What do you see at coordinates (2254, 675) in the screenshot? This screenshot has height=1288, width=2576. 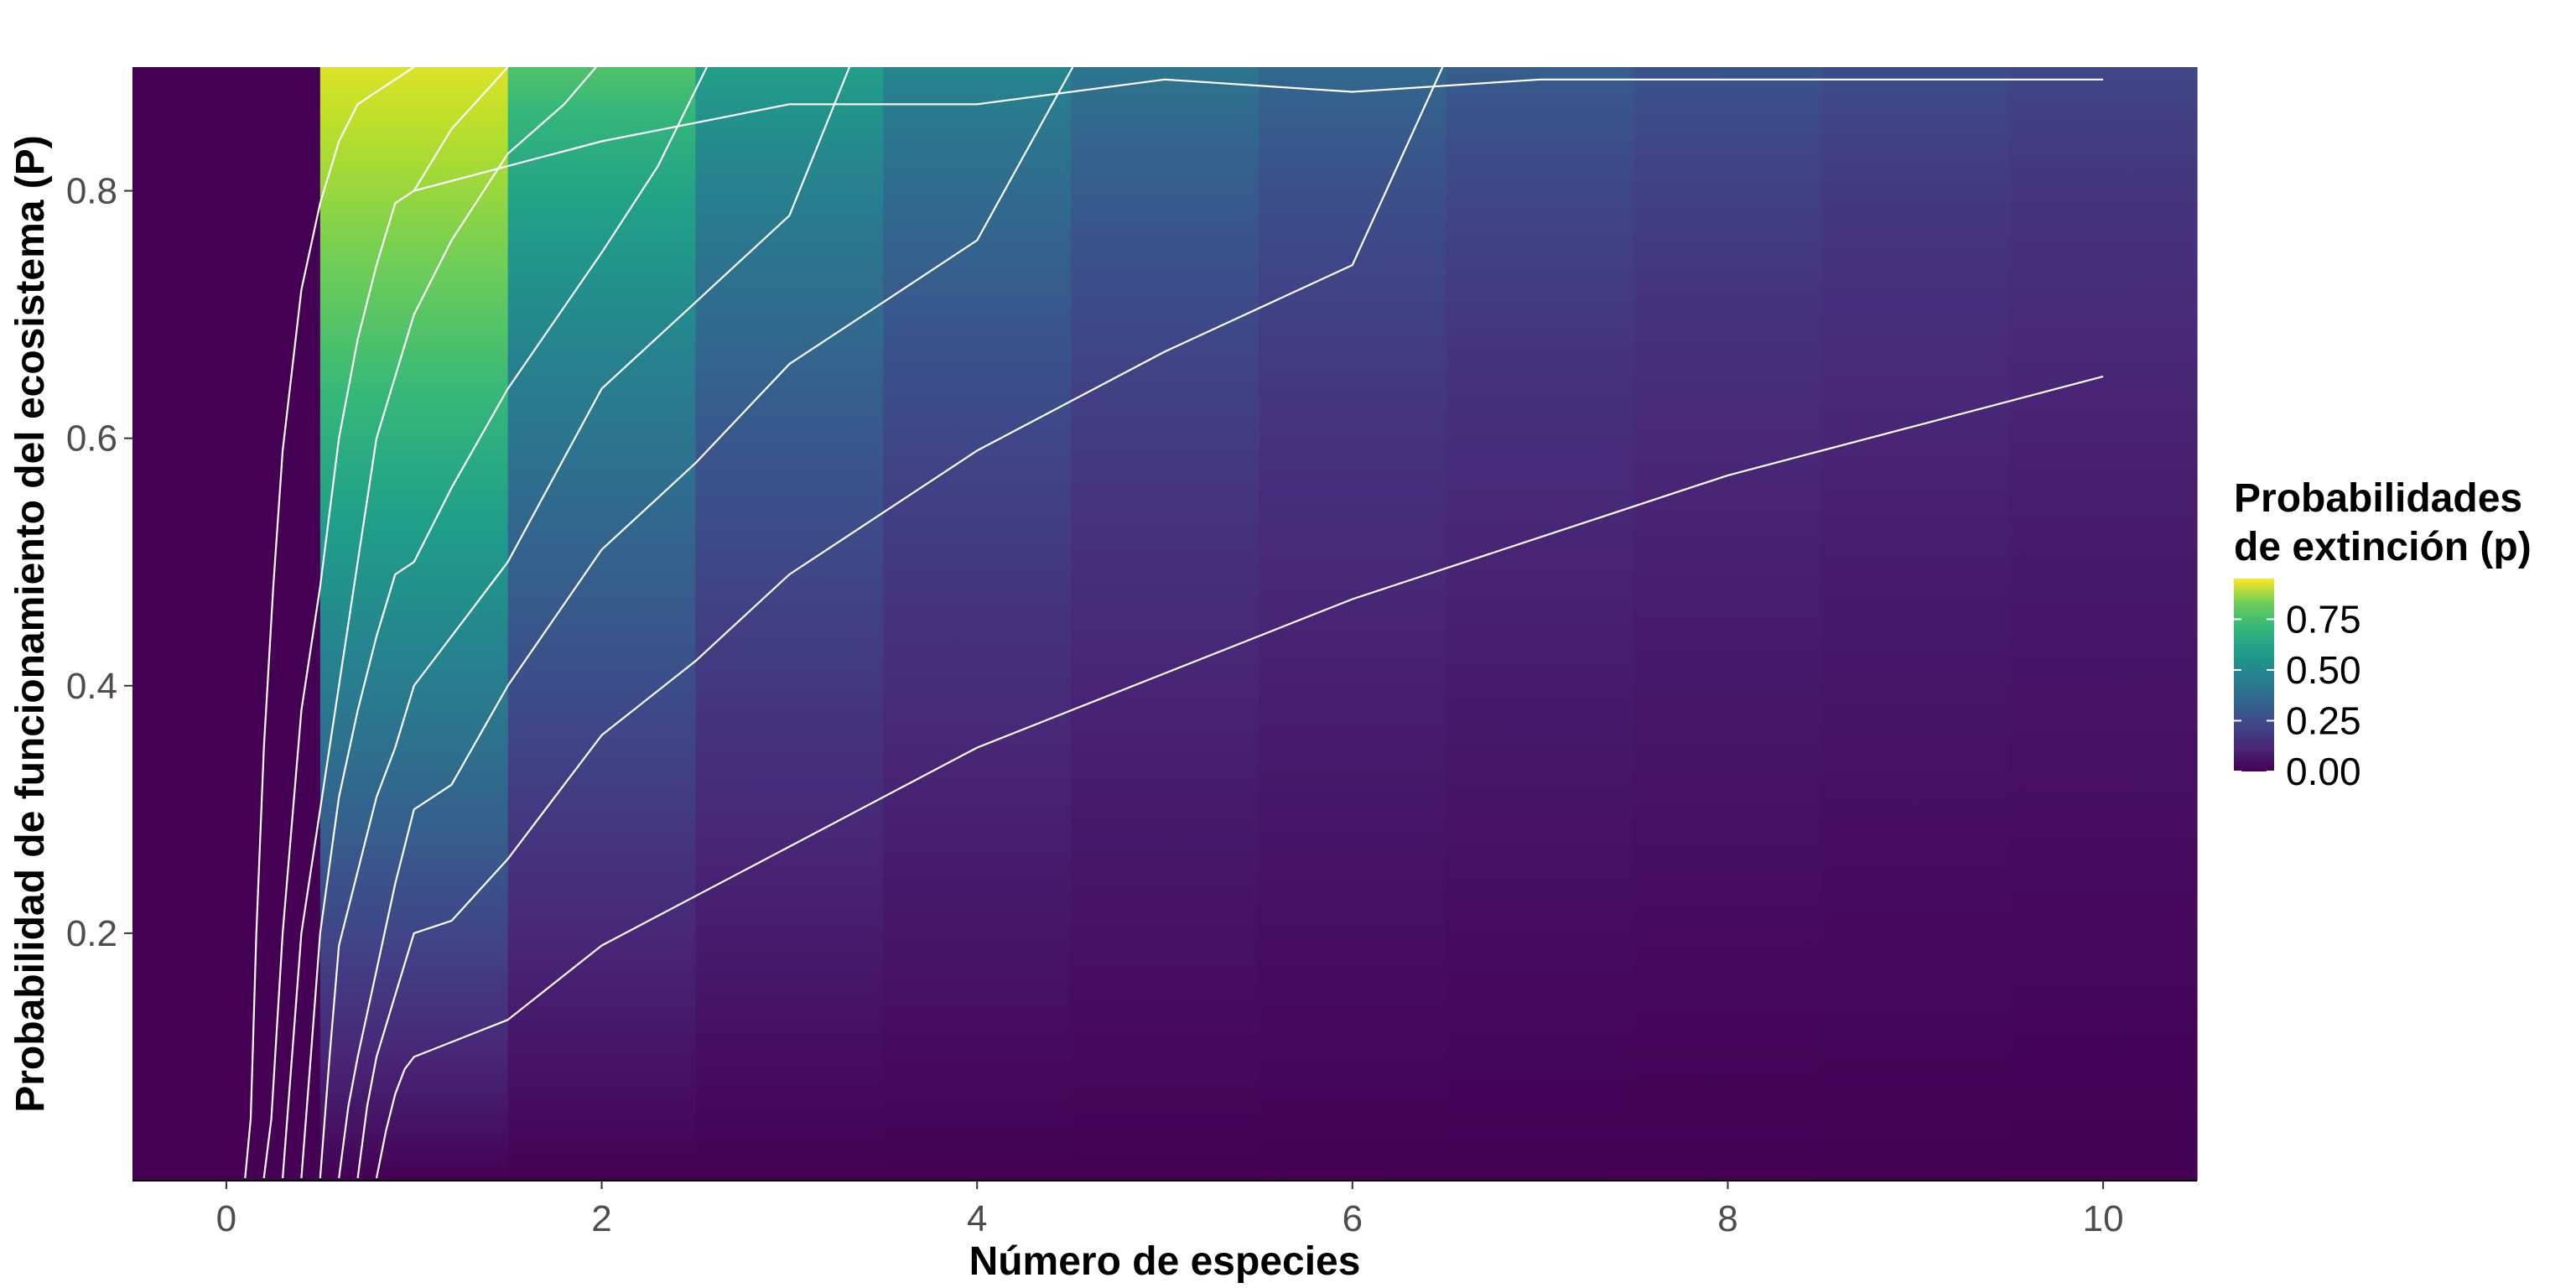 I see `legend-colorbar` at bounding box center [2254, 675].